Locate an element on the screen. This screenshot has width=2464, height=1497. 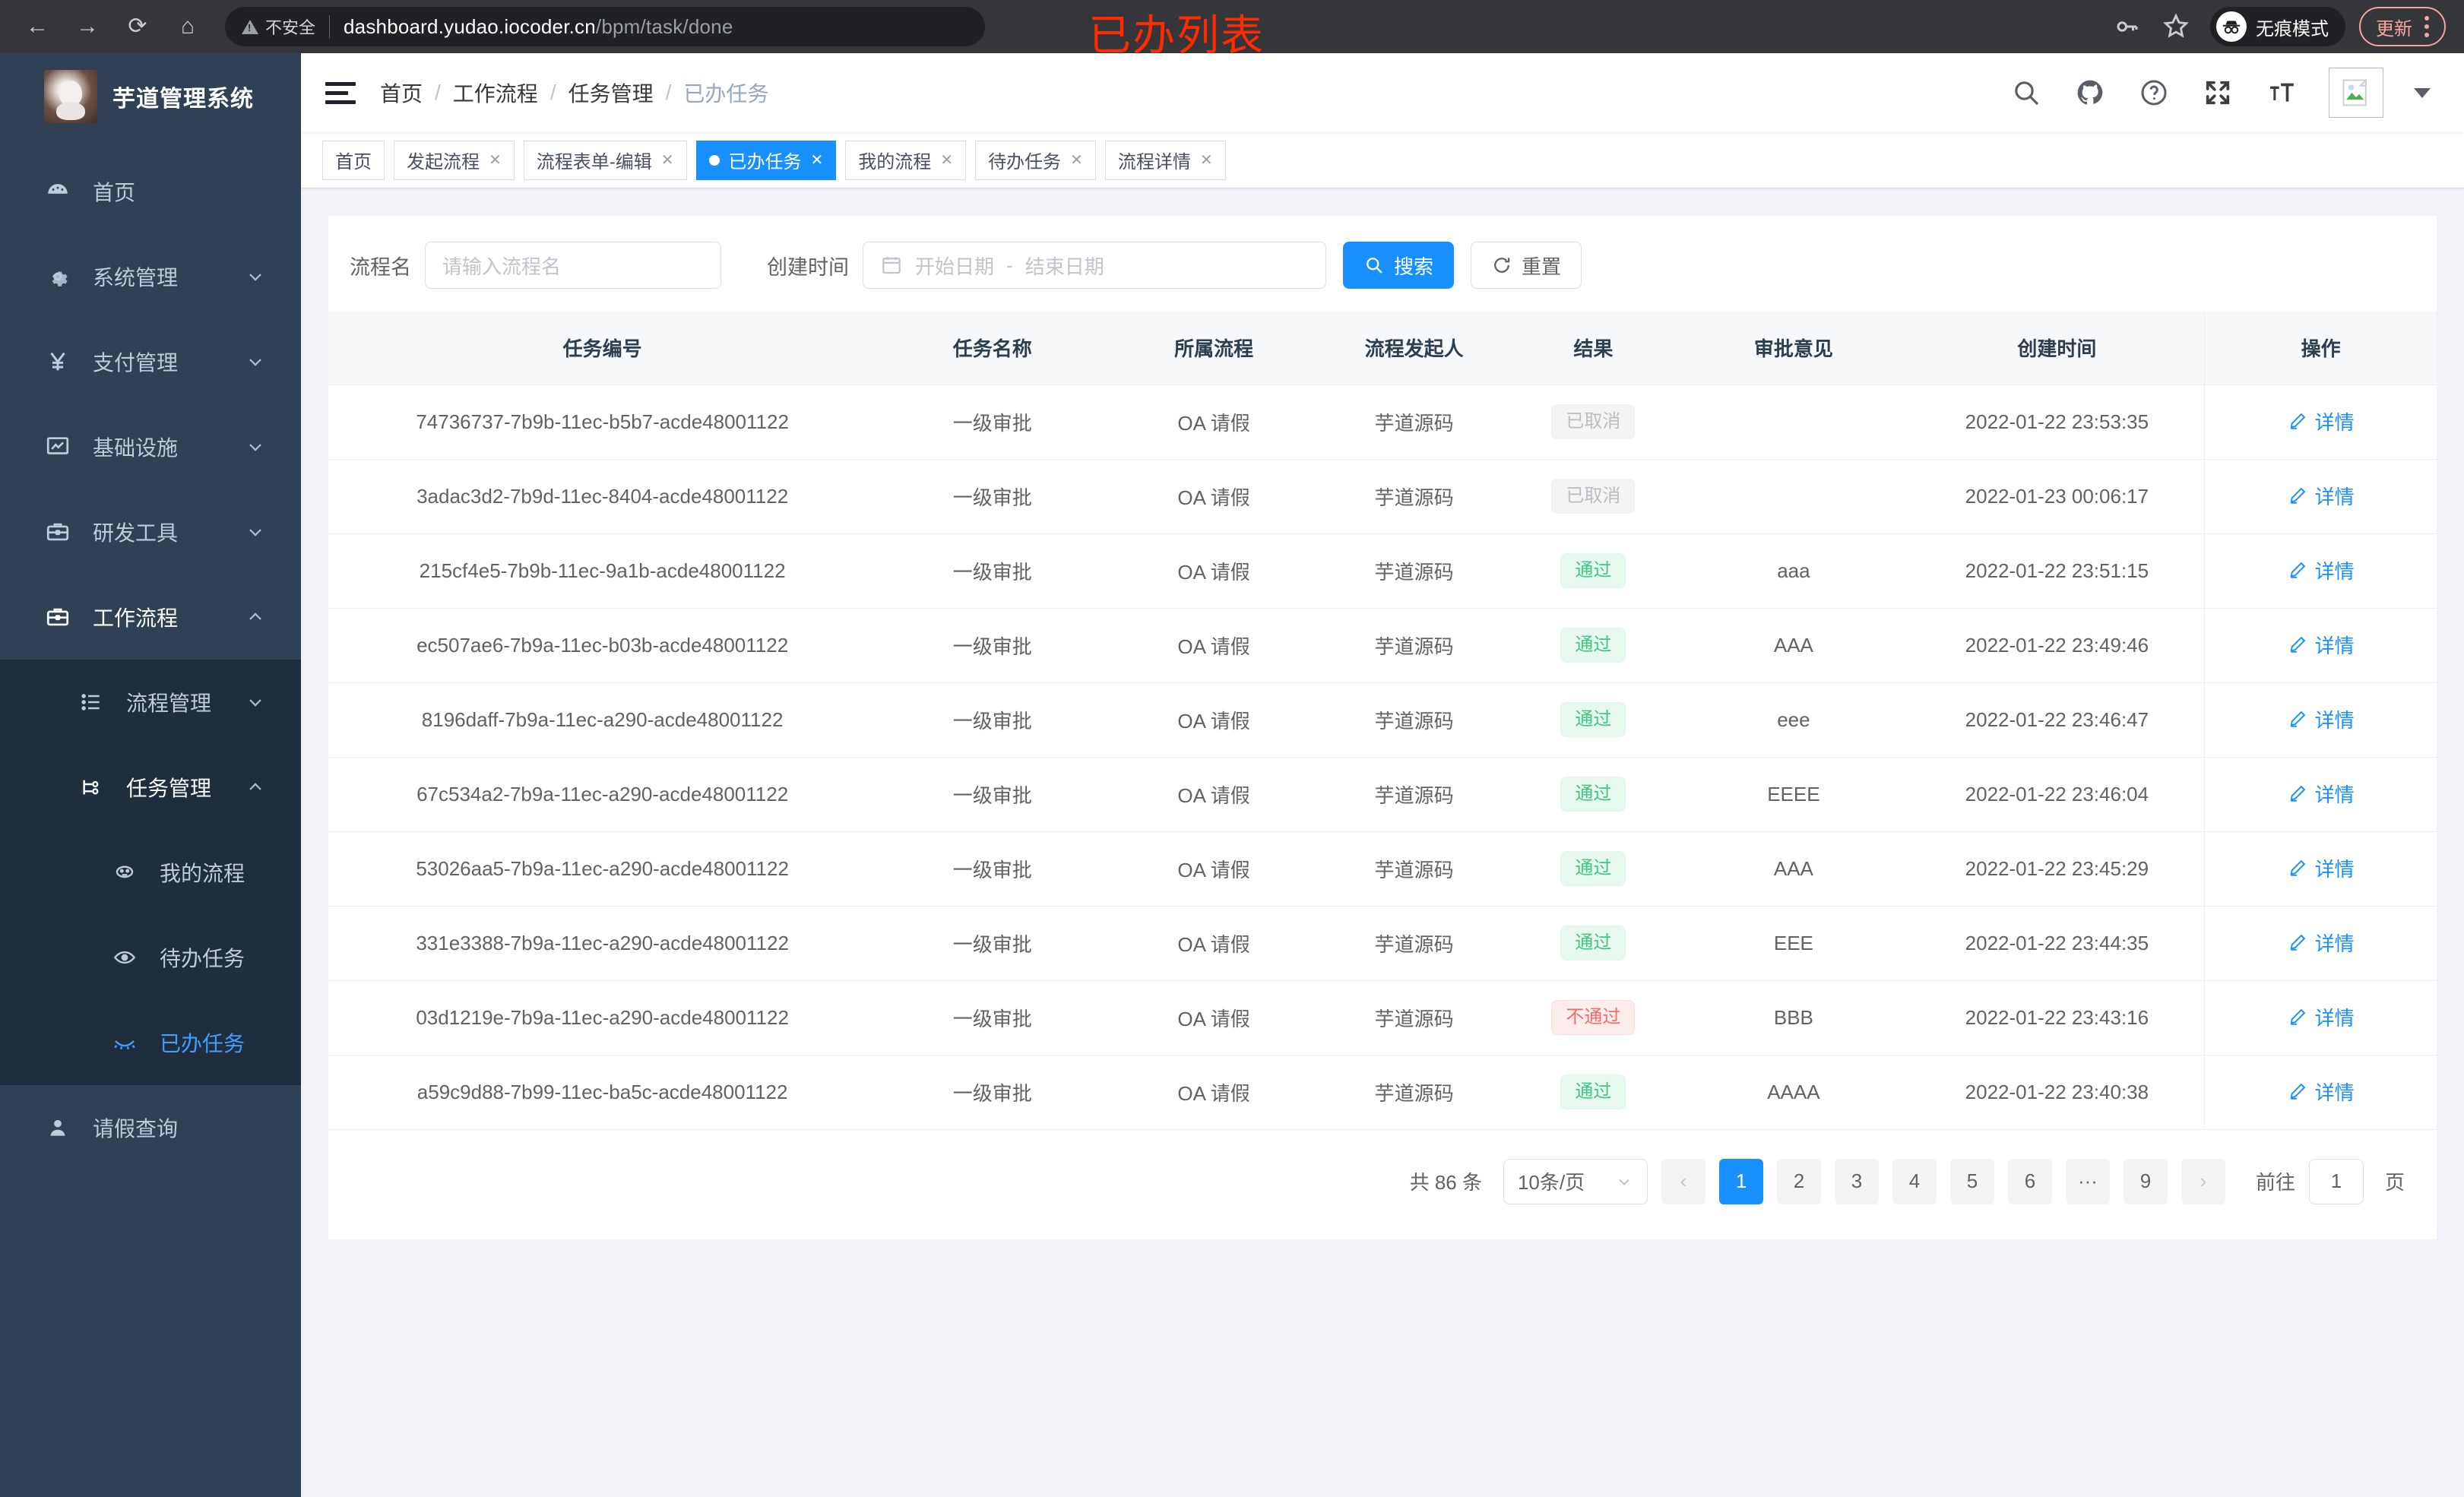
sidebar-toggle-icon is located at coordinates (342, 92).